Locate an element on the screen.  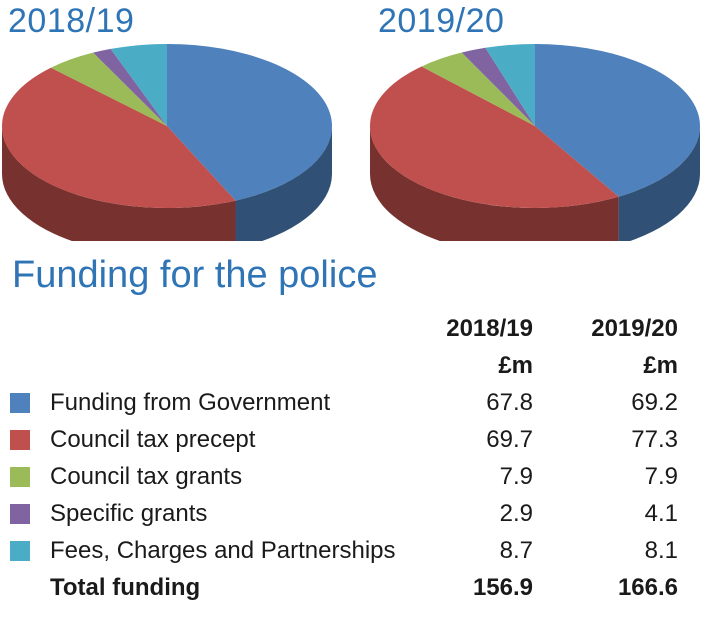
legend-swatch-specific-grants is located at coordinates (20, 514).